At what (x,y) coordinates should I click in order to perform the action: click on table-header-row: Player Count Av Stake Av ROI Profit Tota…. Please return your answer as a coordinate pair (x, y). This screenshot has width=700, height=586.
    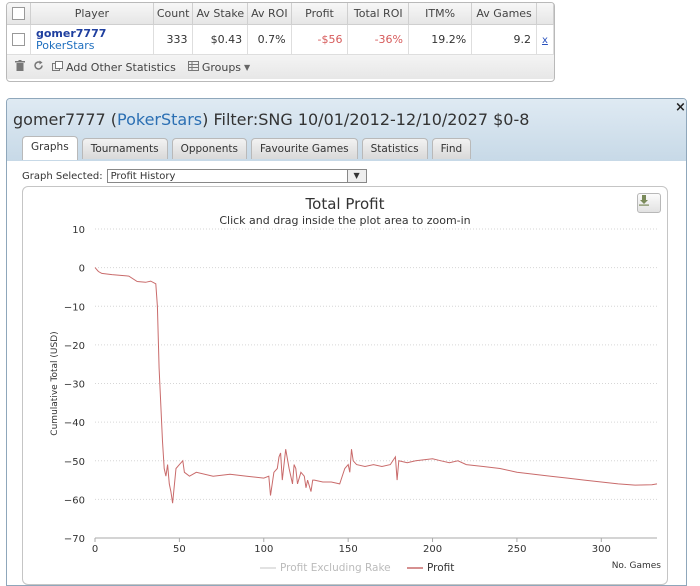
    Looking at the image, I should click on (280, 14).